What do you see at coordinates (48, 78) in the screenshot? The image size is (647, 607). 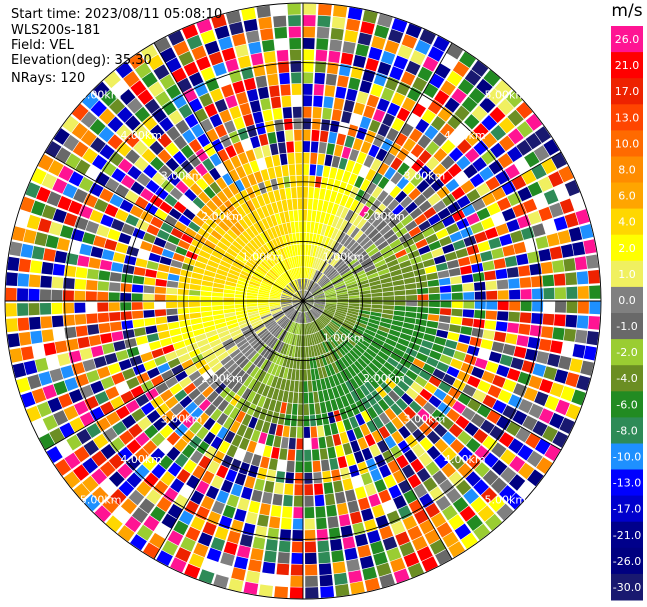 I see `nrays-label: NRays: 120` at bounding box center [48, 78].